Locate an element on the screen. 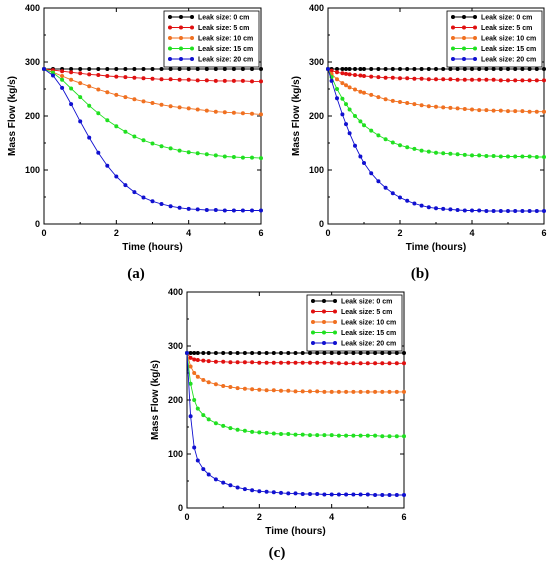  panel-label: (b) is located at coordinates (420, 274).